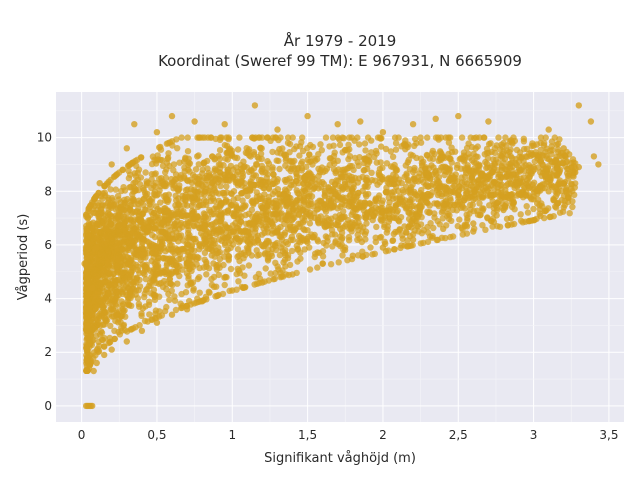 The width and height of the screenshot is (640, 480). What do you see at coordinates (307, 435) in the screenshot?
I see `x-tick-label: 1,5` at bounding box center [307, 435].